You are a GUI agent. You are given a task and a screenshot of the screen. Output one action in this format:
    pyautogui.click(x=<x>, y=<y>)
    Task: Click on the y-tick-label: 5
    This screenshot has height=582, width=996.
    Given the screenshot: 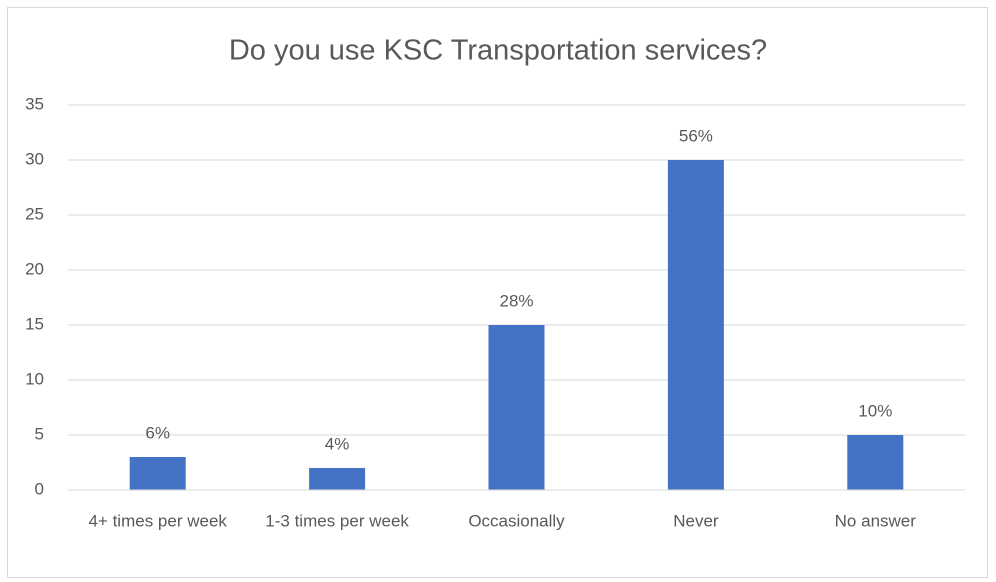 What is the action you would take?
    pyautogui.click(x=39, y=433)
    